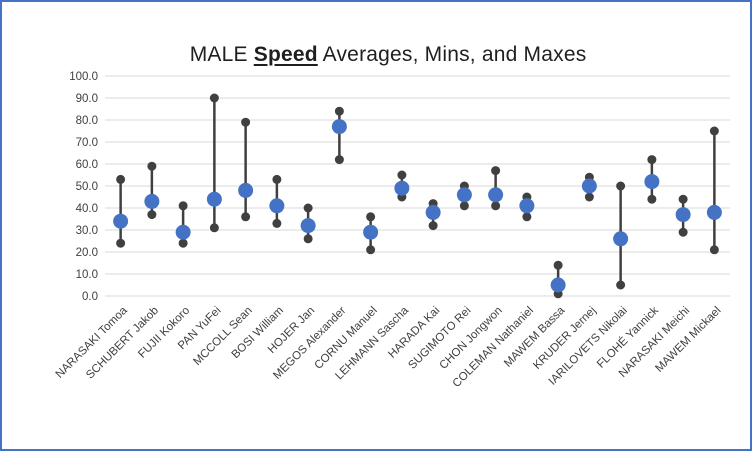 This screenshot has height=451, width=752. What do you see at coordinates (87, 121) in the screenshot?
I see `y-axis-tick-label: 80.0` at bounding box center [87, 121].